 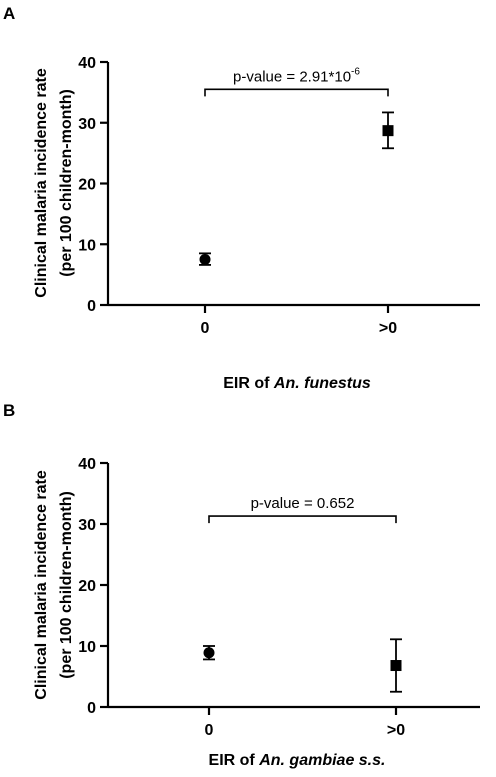 What do you see at coordinates (296, 75) in the screenshot?
I see `p-value-annotation: p-value = 2.91*10-6` at bounding box center [296, 75].